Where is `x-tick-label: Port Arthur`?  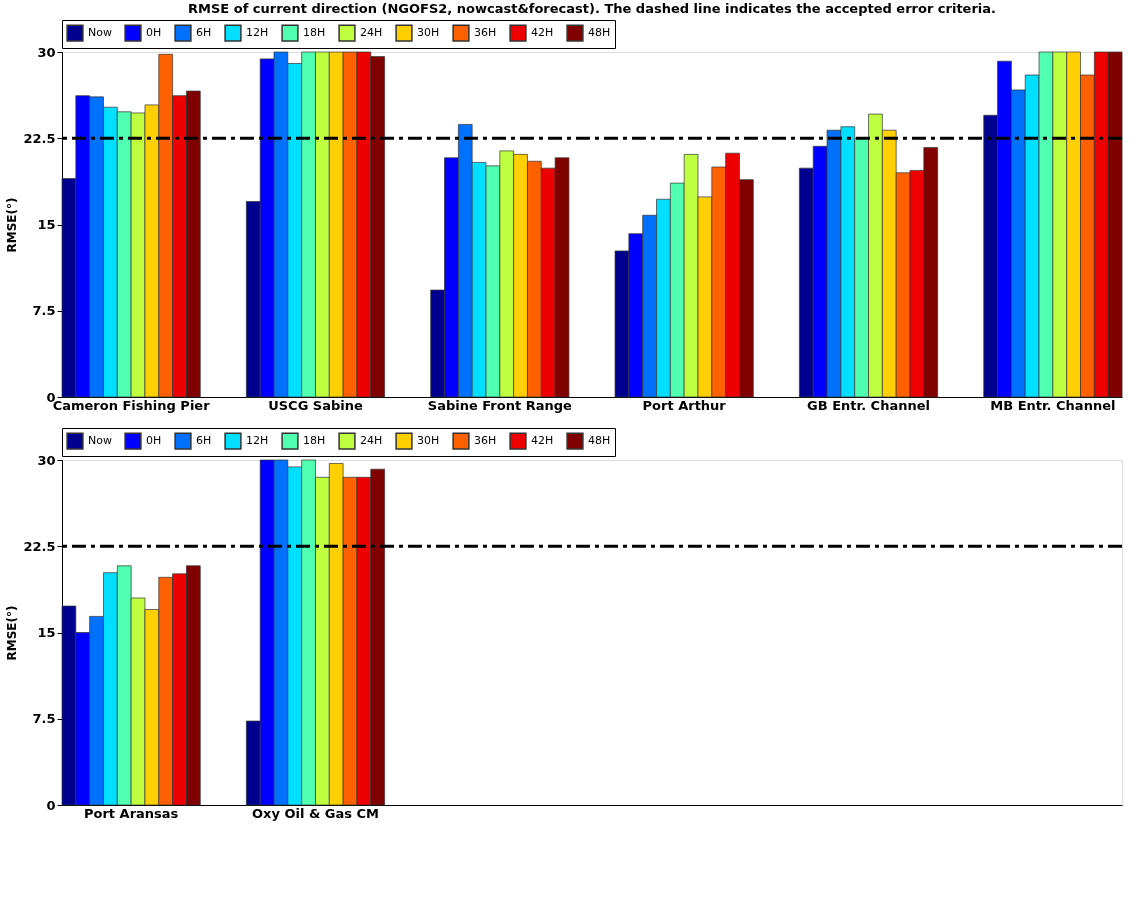
x-tick-label: Port Arthur is located at coordinates (684, 405).